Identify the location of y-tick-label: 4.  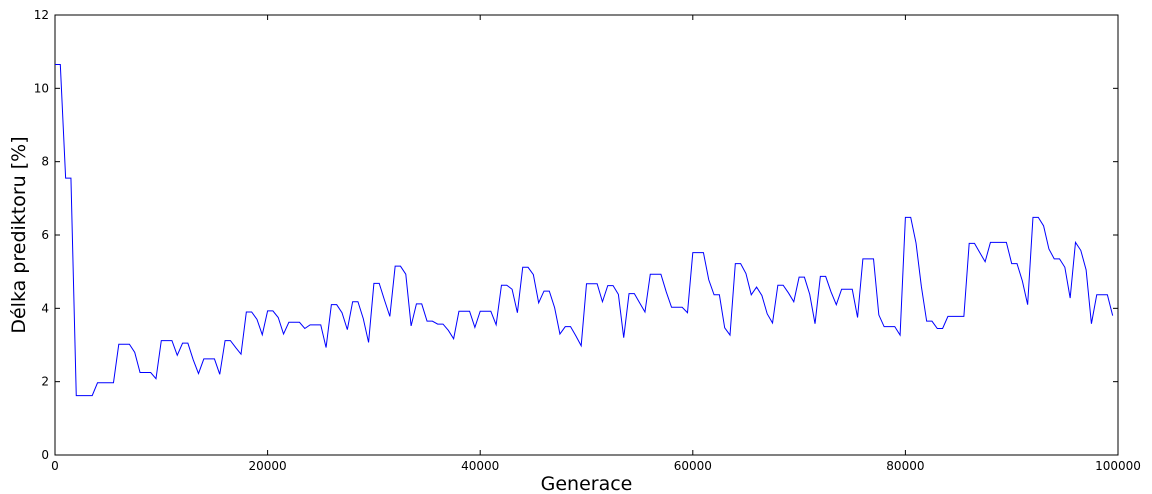
(45, 308).